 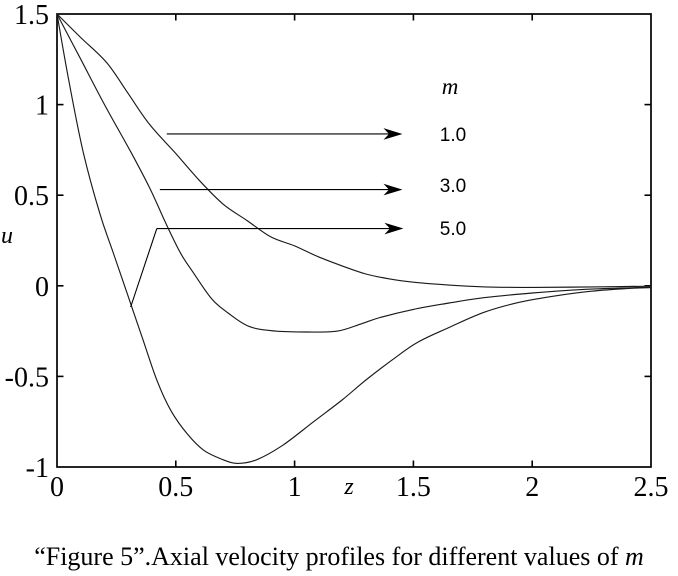 I want to click on legend-arrow-head-5.0, so click(x=394, y=228).